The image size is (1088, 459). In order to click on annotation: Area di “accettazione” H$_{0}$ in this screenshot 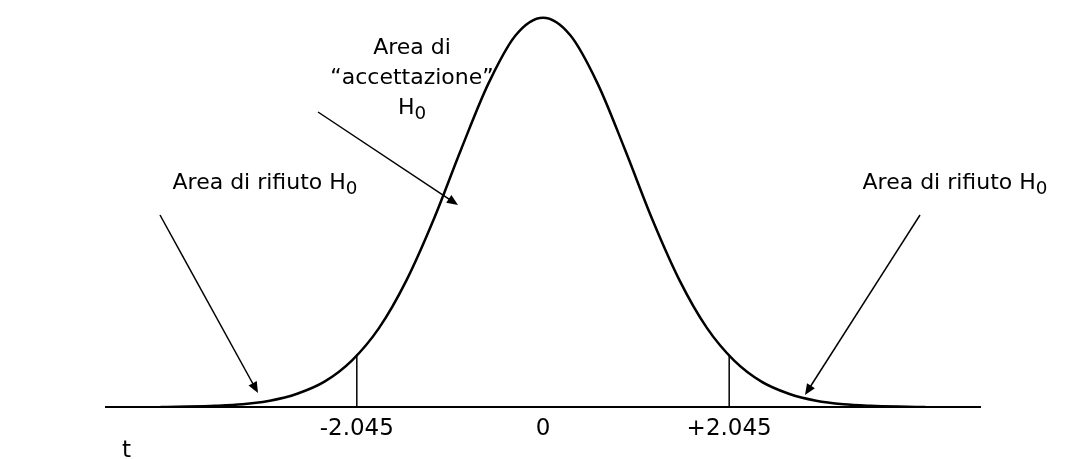, I will do `click(412, 79)`.